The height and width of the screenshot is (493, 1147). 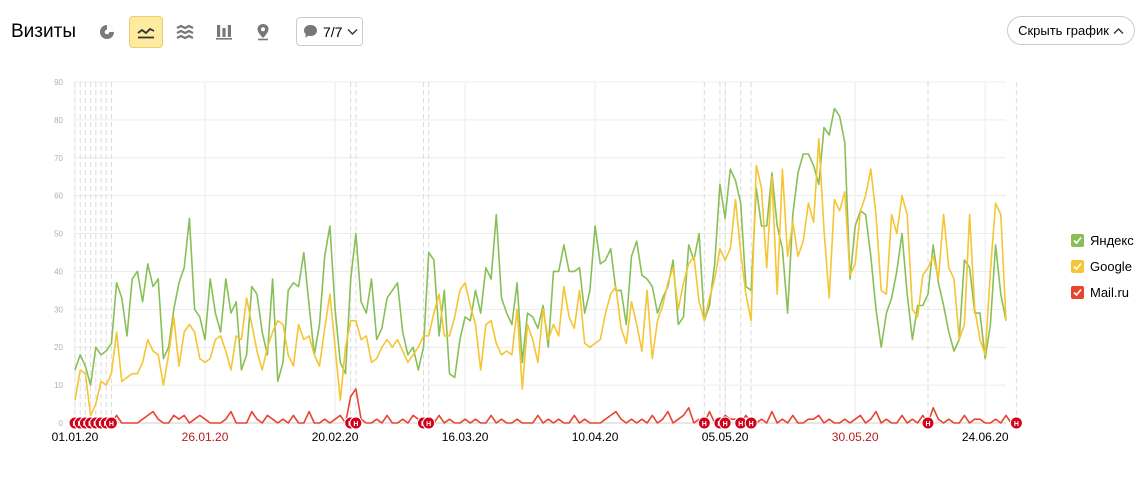 What do you see at coordinates (1112, 240) in the screenshot?
I see `legend-label: Яндекс` at bounding box center [1112, 240].